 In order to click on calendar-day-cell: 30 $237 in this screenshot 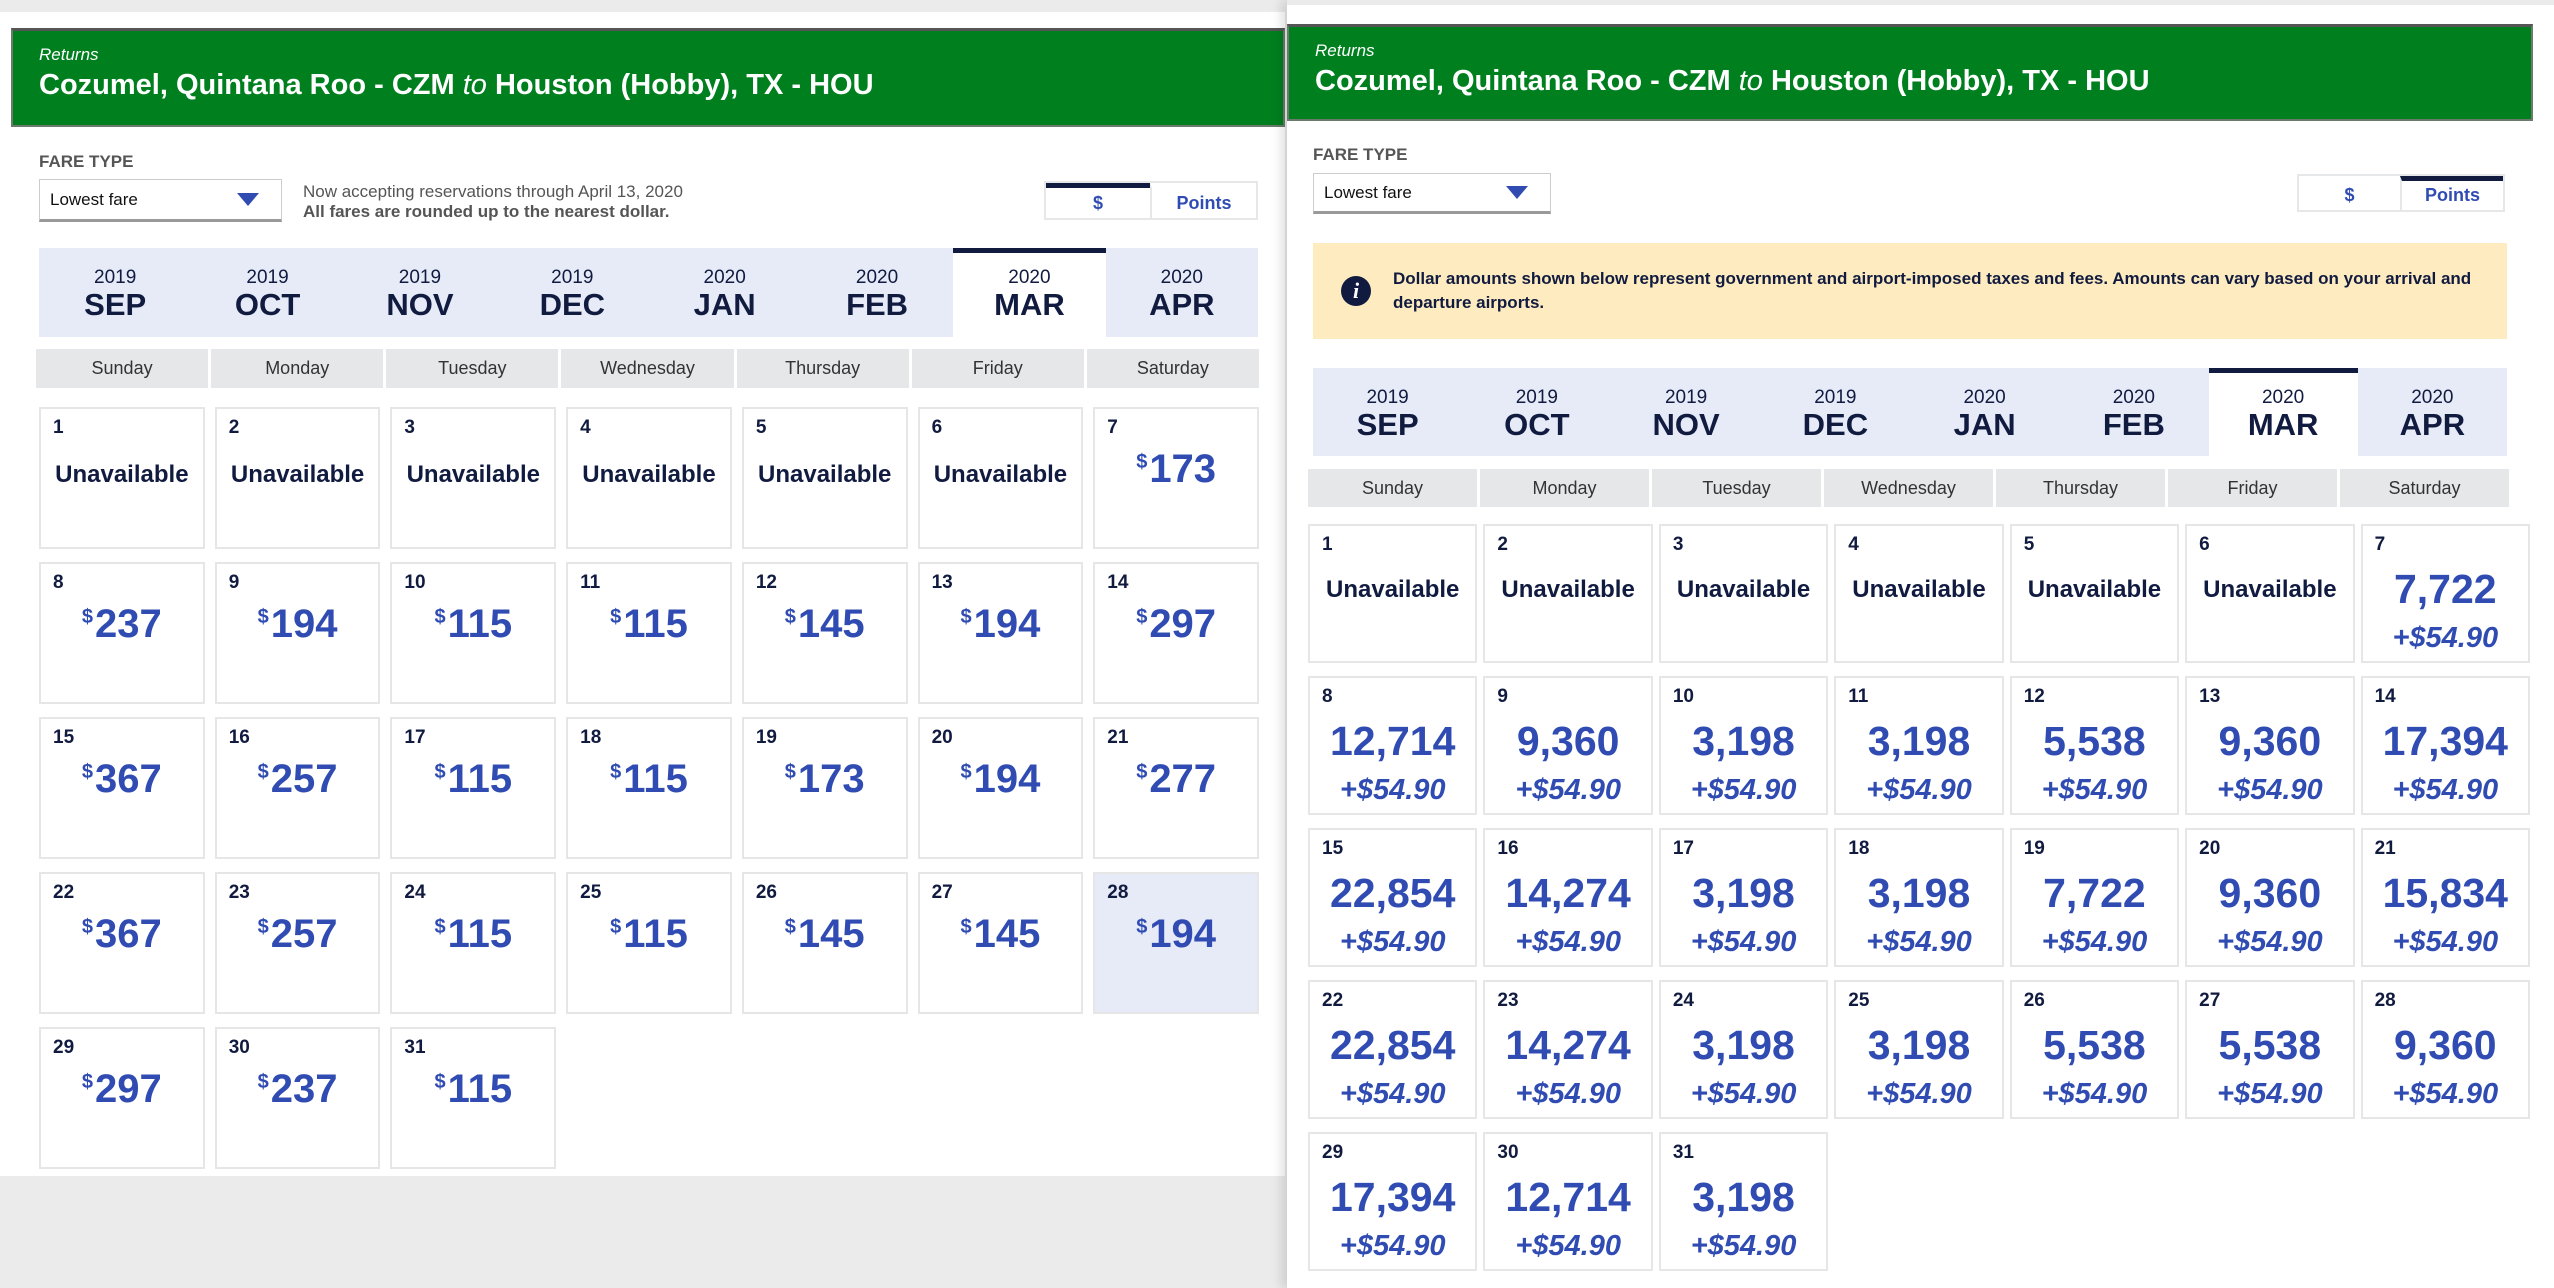, I will do `click(297, 1098)`.